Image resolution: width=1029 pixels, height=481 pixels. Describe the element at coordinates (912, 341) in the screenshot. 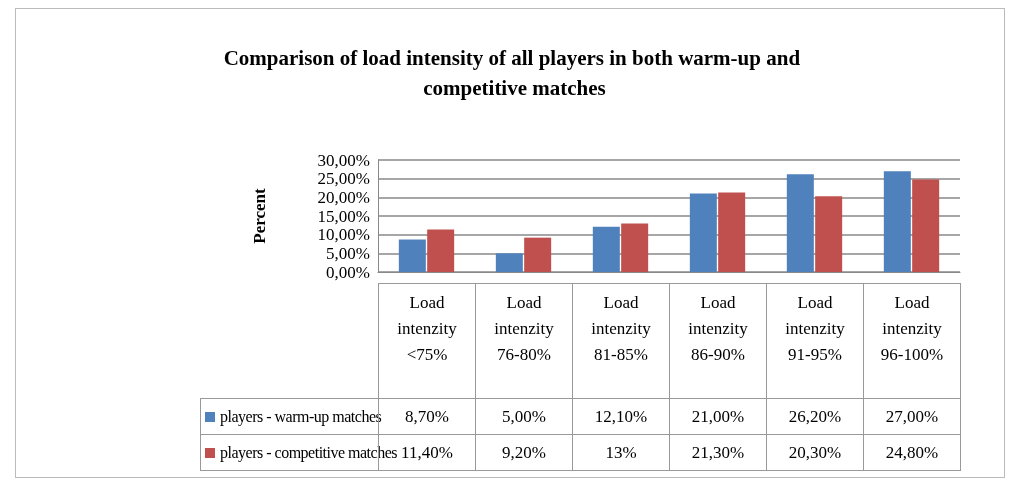

I see `x-tick-label: Load intenzity 96-100%` at that location.